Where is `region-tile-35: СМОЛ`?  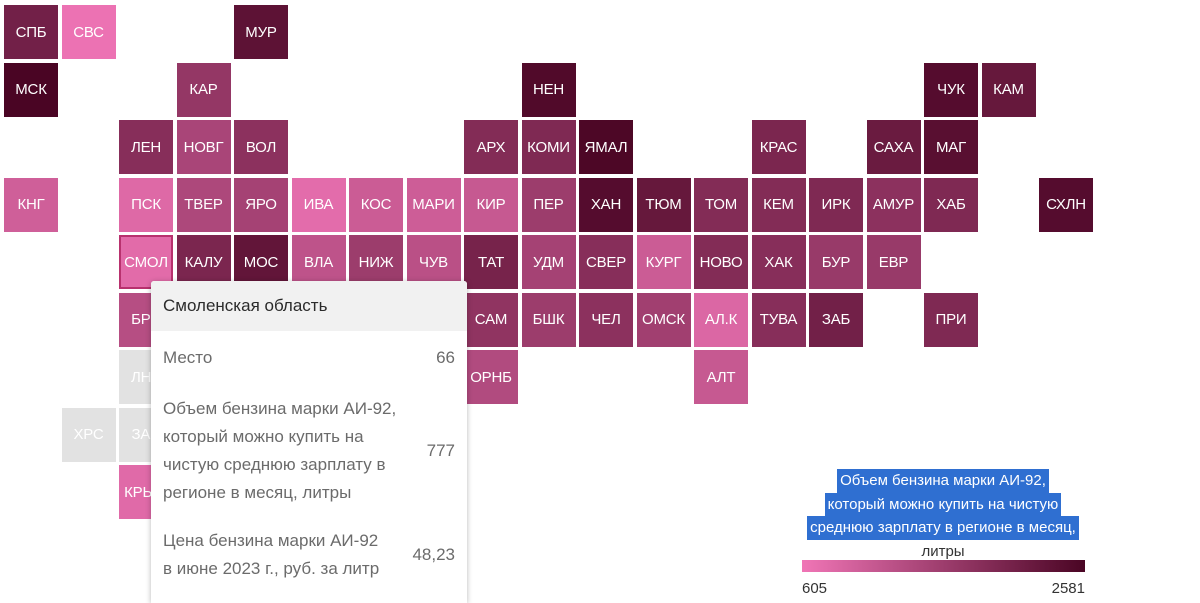 region-tile-35: СМОЛ is located at coordinates (146, 262).